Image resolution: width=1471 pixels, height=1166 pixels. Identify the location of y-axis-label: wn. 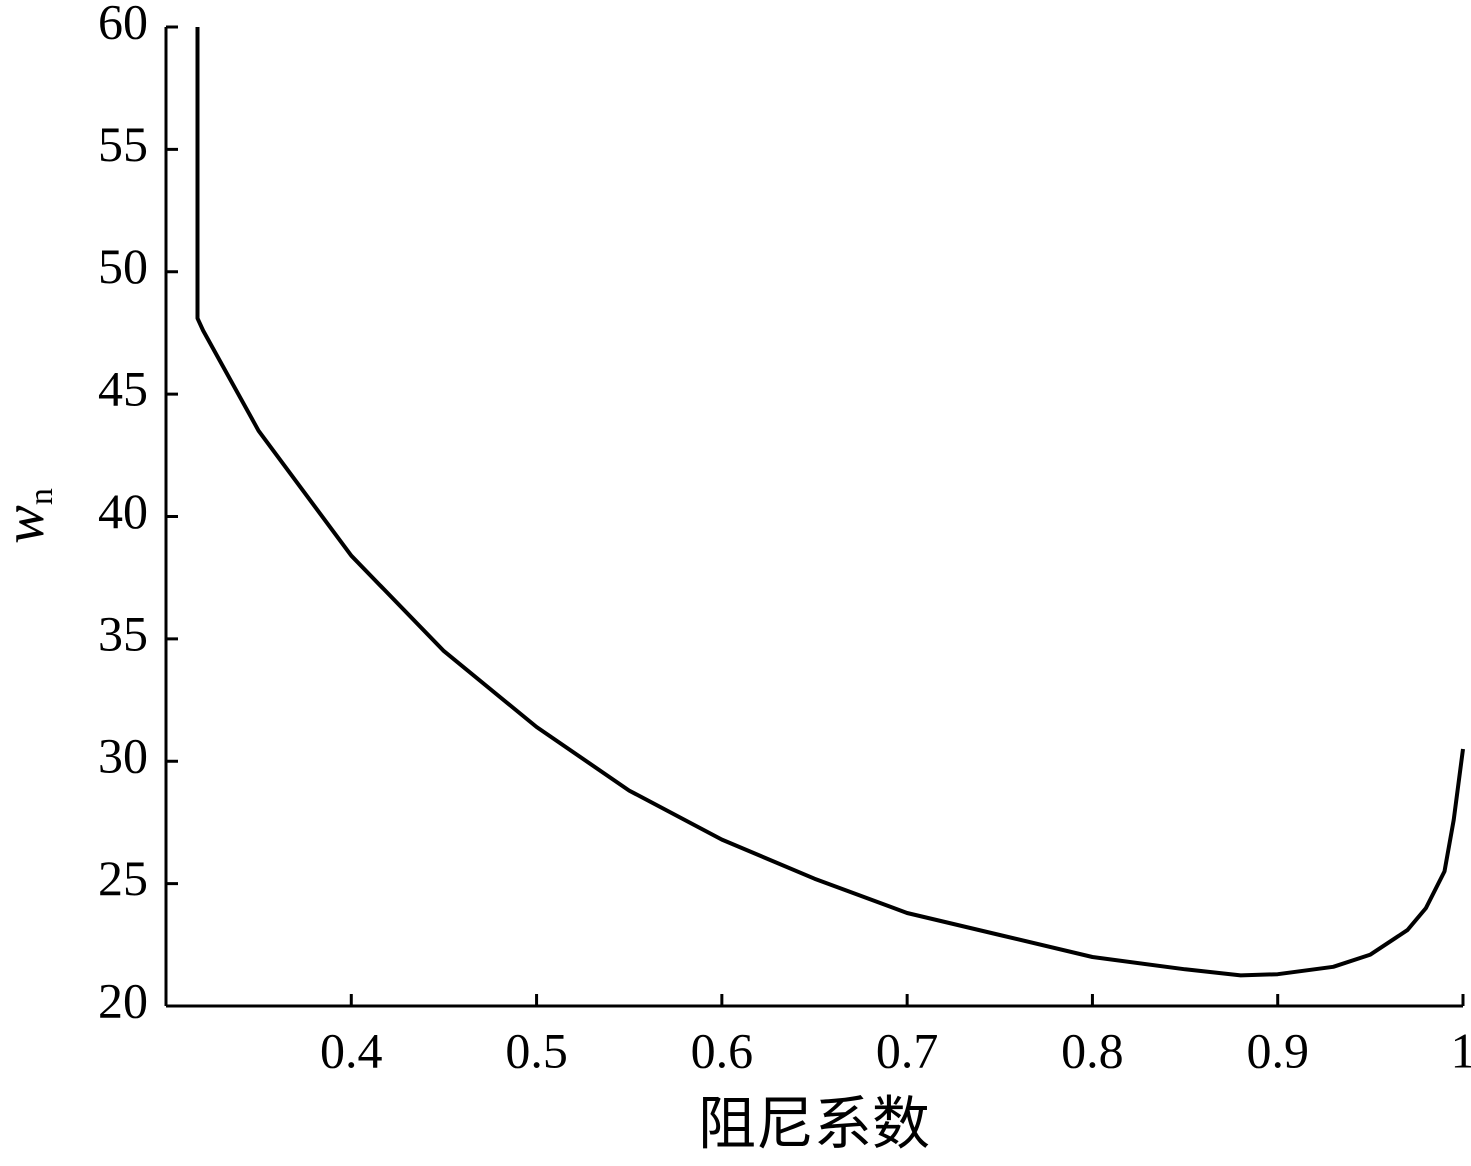
(30, 516).